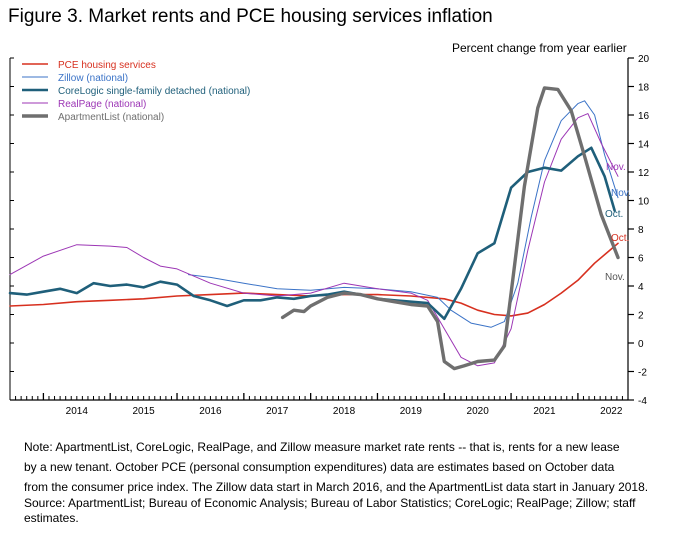  Describe the element at coordinates (478, 411) in the screenshot. I see `x-tick-label: 2020` at that location.